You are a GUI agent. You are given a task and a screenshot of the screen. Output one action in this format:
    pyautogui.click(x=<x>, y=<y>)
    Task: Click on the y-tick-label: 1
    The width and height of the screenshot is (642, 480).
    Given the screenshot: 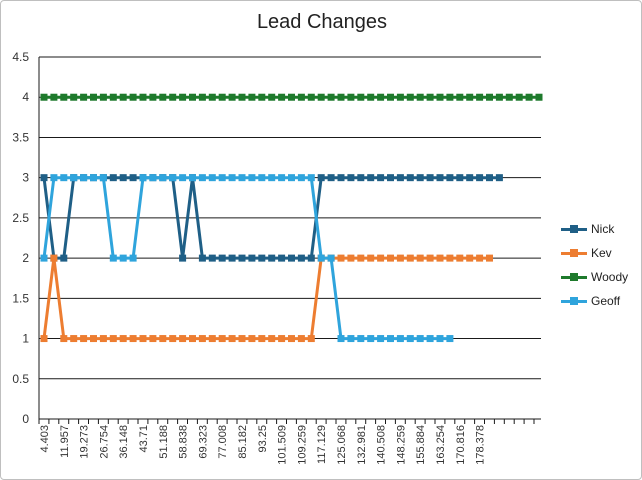 What is the action you would take?
    pyautogui.click(x=25, y=339)
    